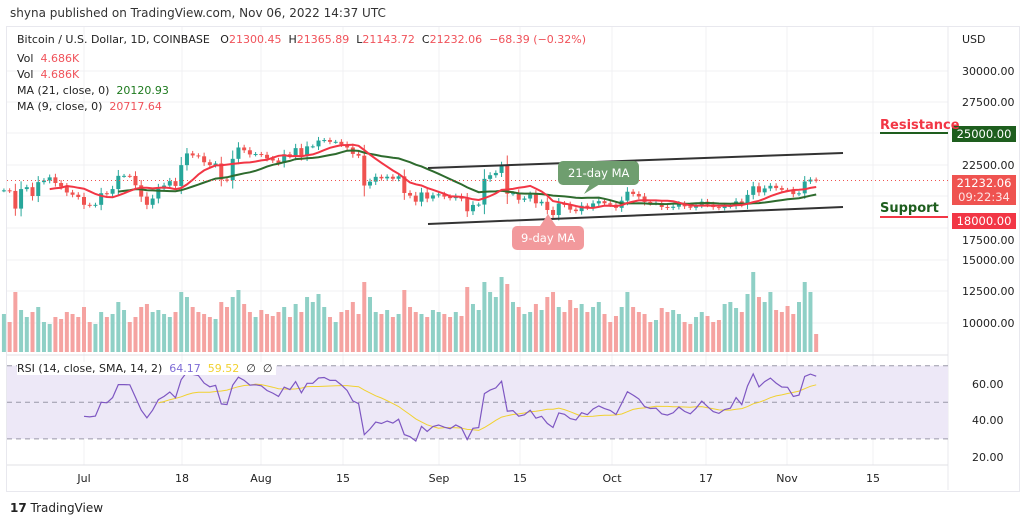  What do you see at coordinates (988, 165) in the screenshot?
I see `price-tick: 22500.00` at bounding box center [988, 165].